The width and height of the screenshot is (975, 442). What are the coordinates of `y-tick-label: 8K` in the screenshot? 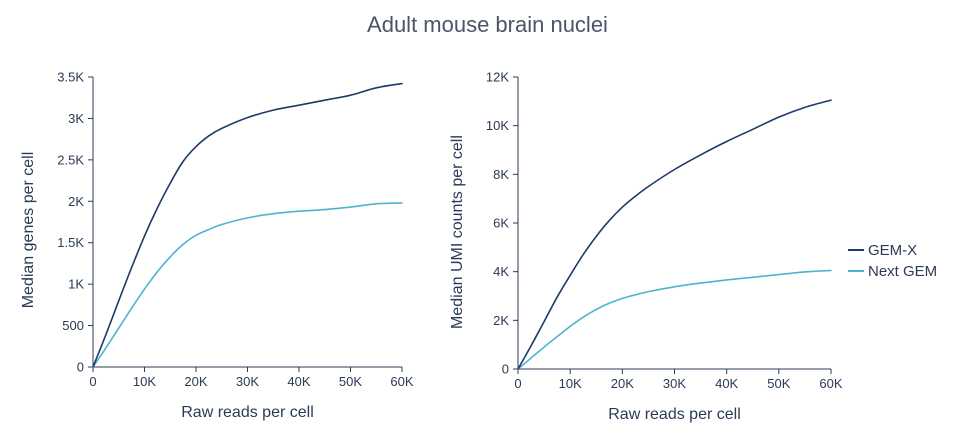 It's located at (501, 174).